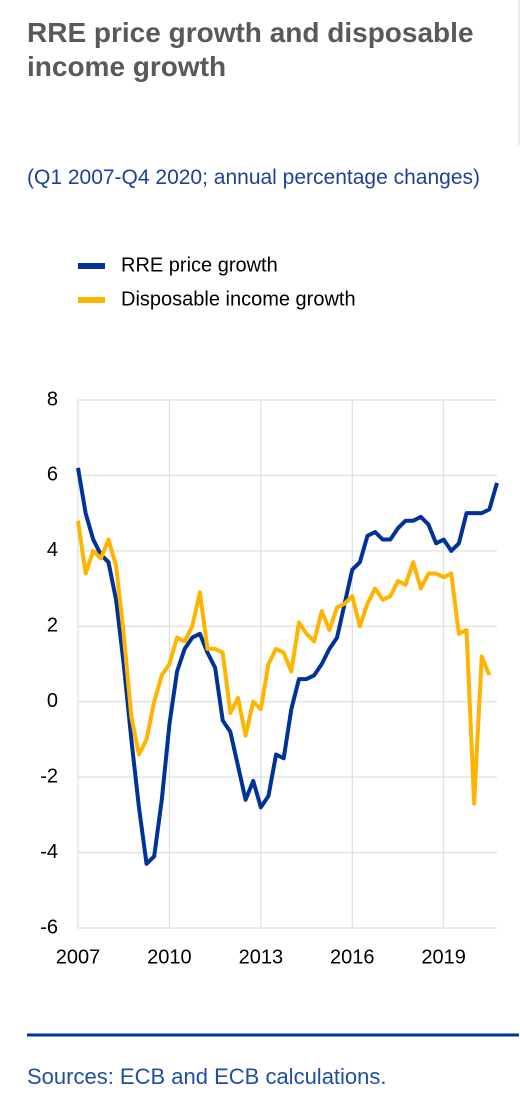  I want to click on x-tick-label: 2019, so click(443, 957).